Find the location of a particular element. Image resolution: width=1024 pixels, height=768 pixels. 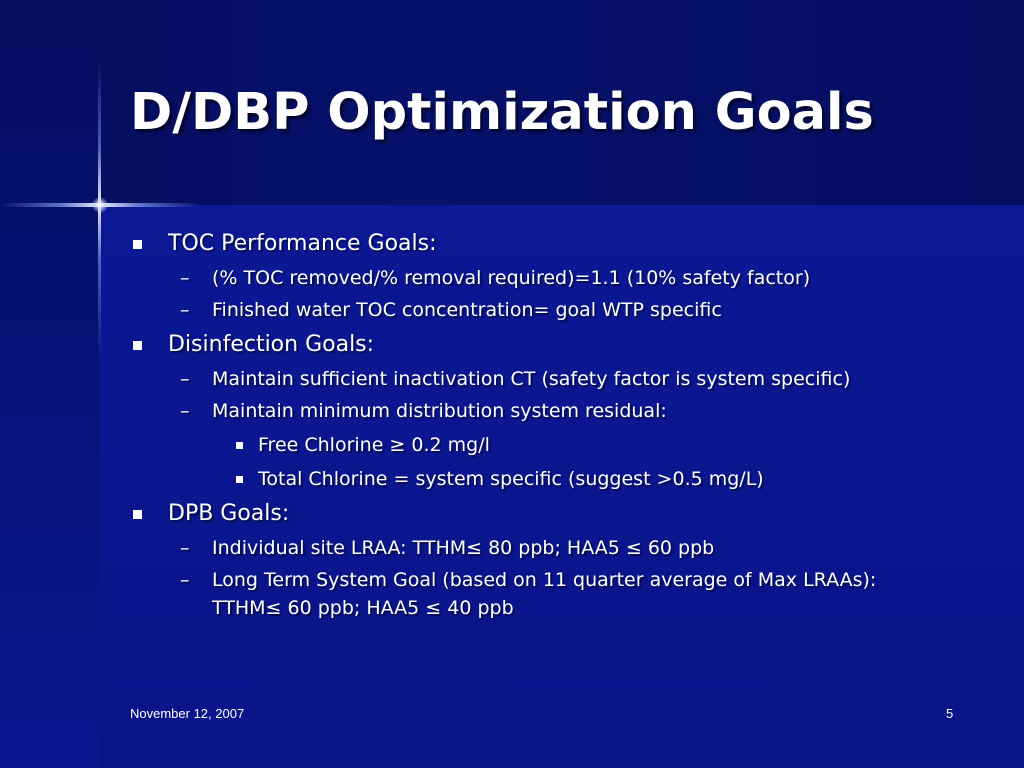

light-flare-core is located at coordinates (100, 205).